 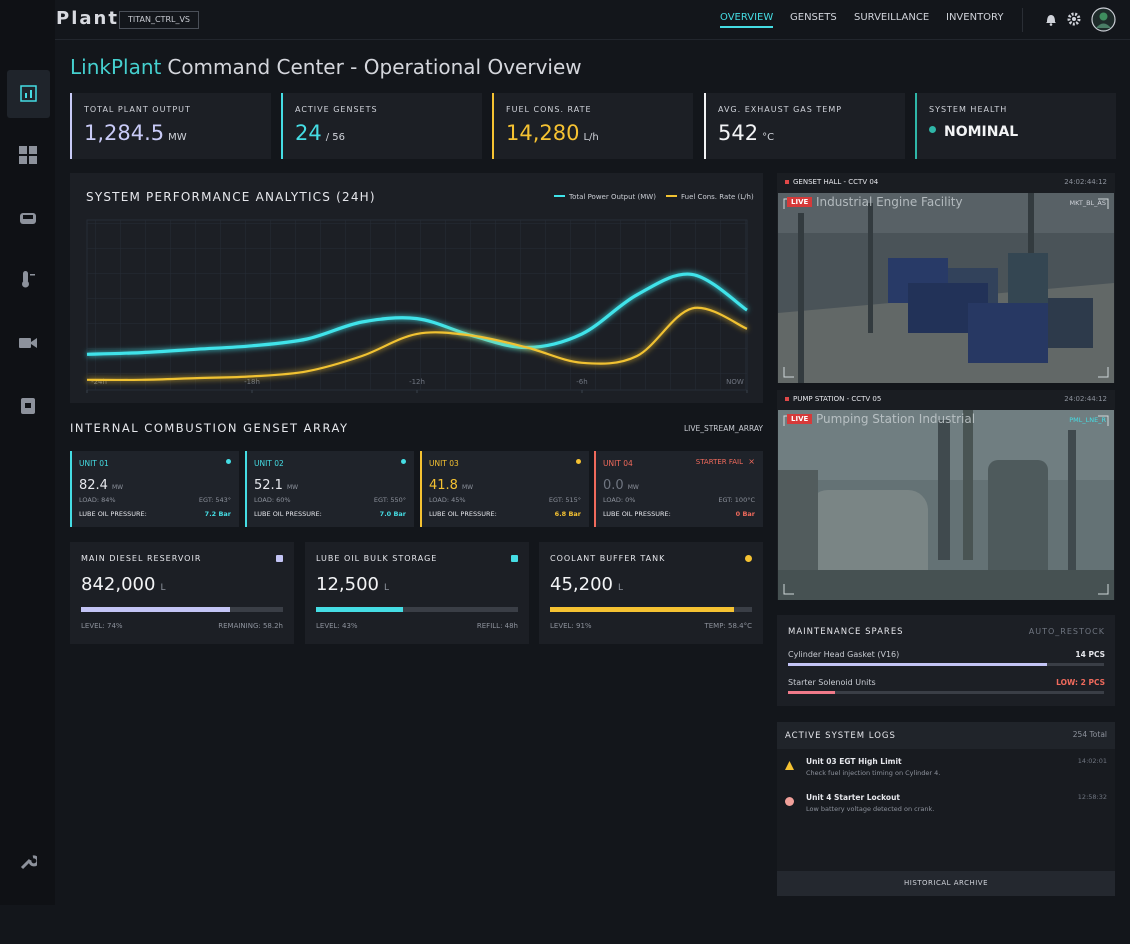 What do you see at coordinates (747, 20) in the screenshot?
I see `nav-link: OVERVIEW` at bounding box center [747, 20].